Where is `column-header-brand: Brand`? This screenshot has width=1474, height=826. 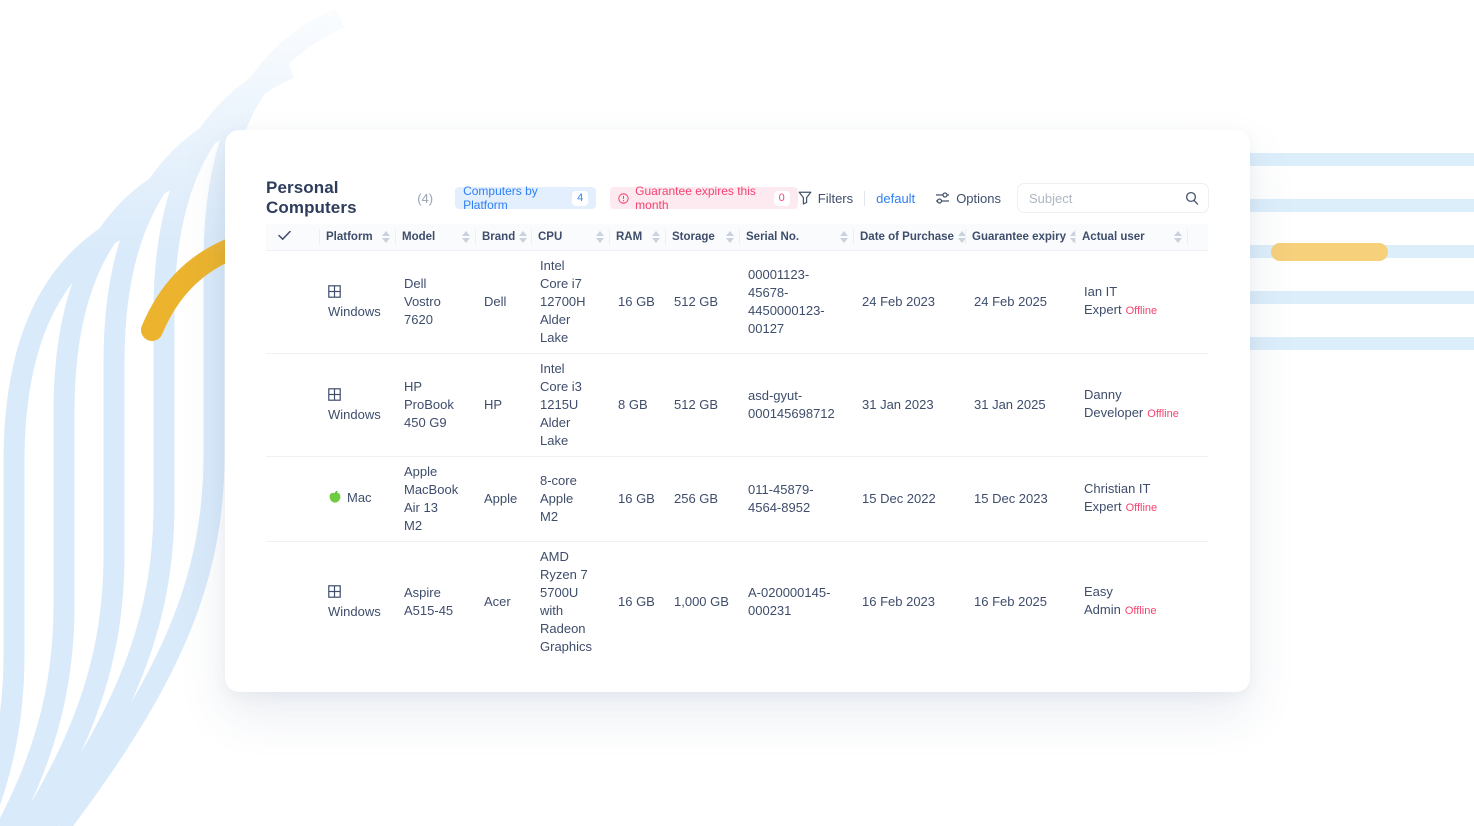 column-header-brand: Brand is located at coordinates (504, 237).